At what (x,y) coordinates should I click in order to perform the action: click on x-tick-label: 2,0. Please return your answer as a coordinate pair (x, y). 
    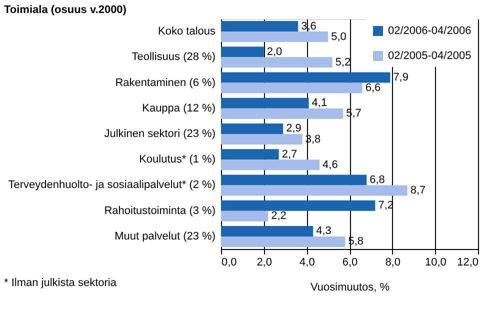
    Looking at the image, I should click on (264, 262).